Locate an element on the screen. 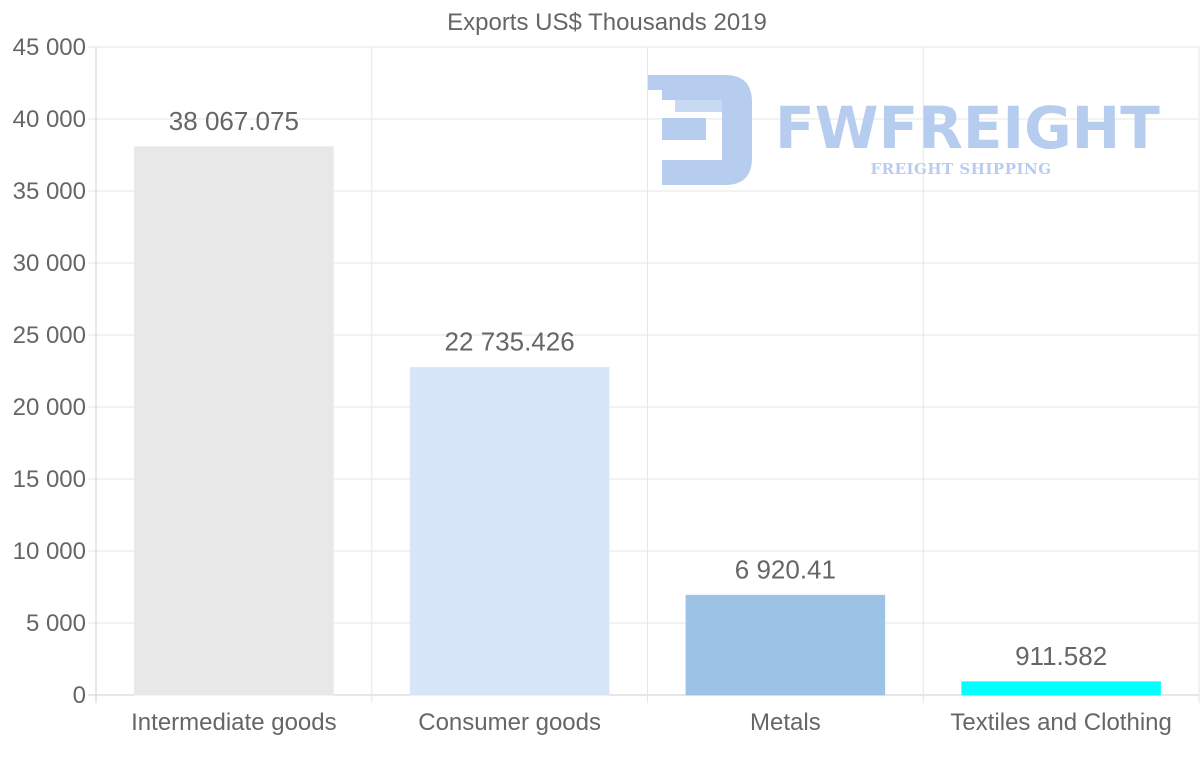 The width and height of the screenshot is (1200, 763). data-label: 22 735.426 is located at coordinates (510, 342).